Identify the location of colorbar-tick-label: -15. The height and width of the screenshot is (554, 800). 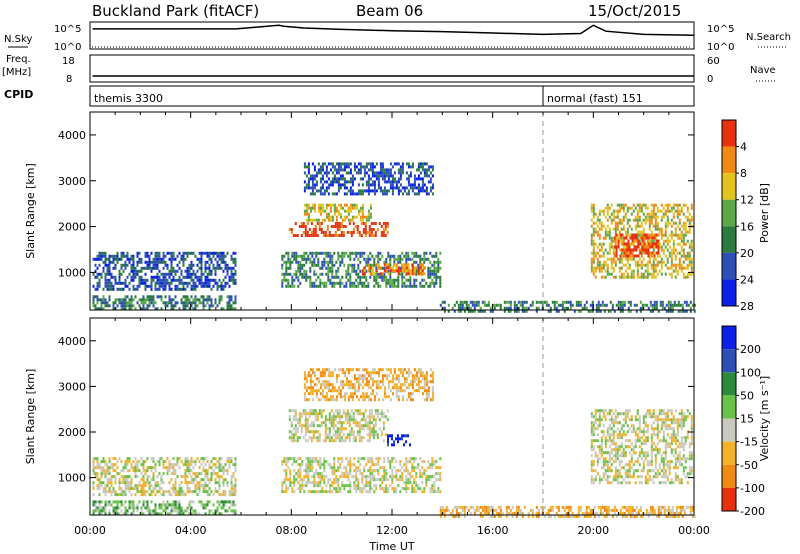
(749, 442).